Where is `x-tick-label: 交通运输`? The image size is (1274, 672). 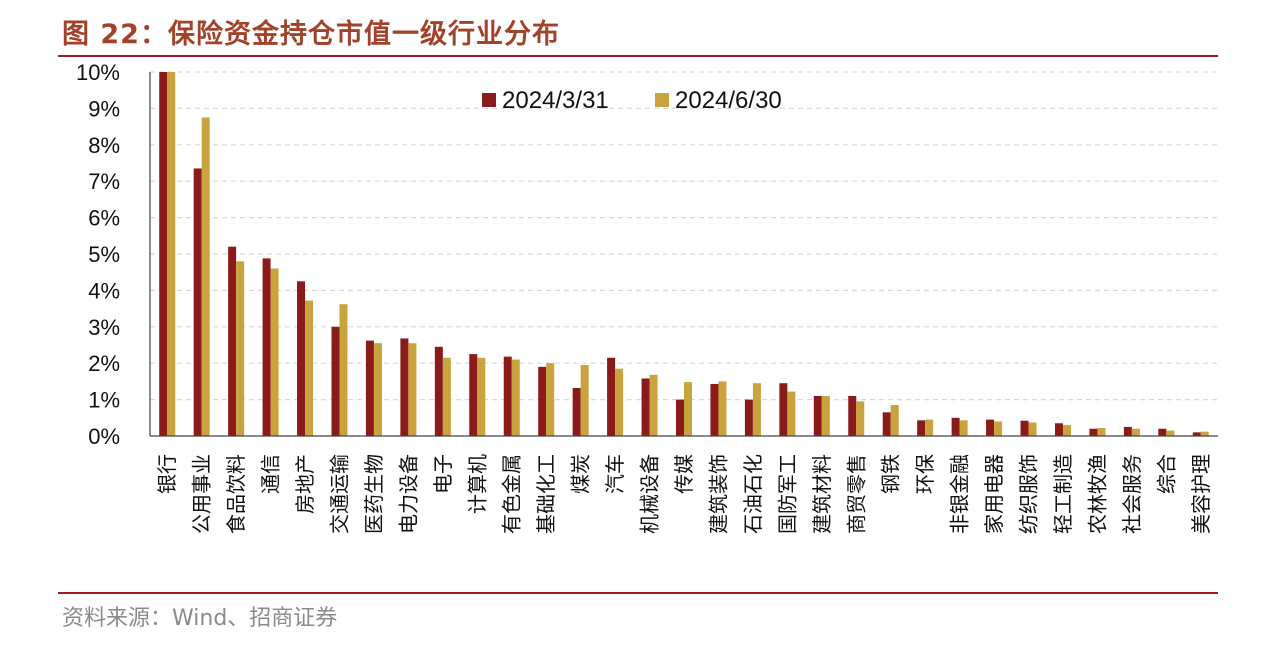
x-tick-label: 交通运输 is located at coordinates (339, 494).